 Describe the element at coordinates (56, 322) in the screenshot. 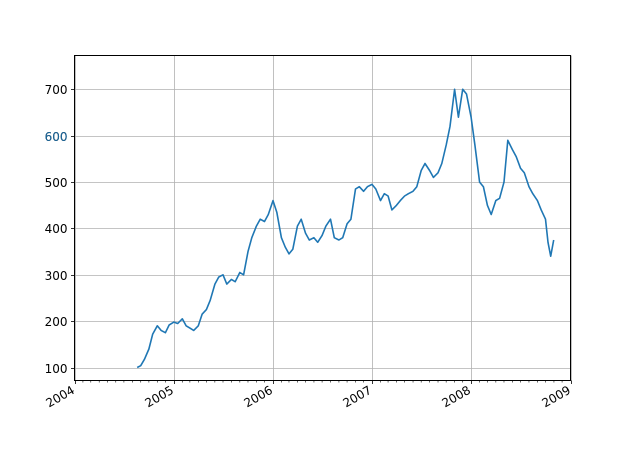

I see `y-tick-label: 200` at that location.